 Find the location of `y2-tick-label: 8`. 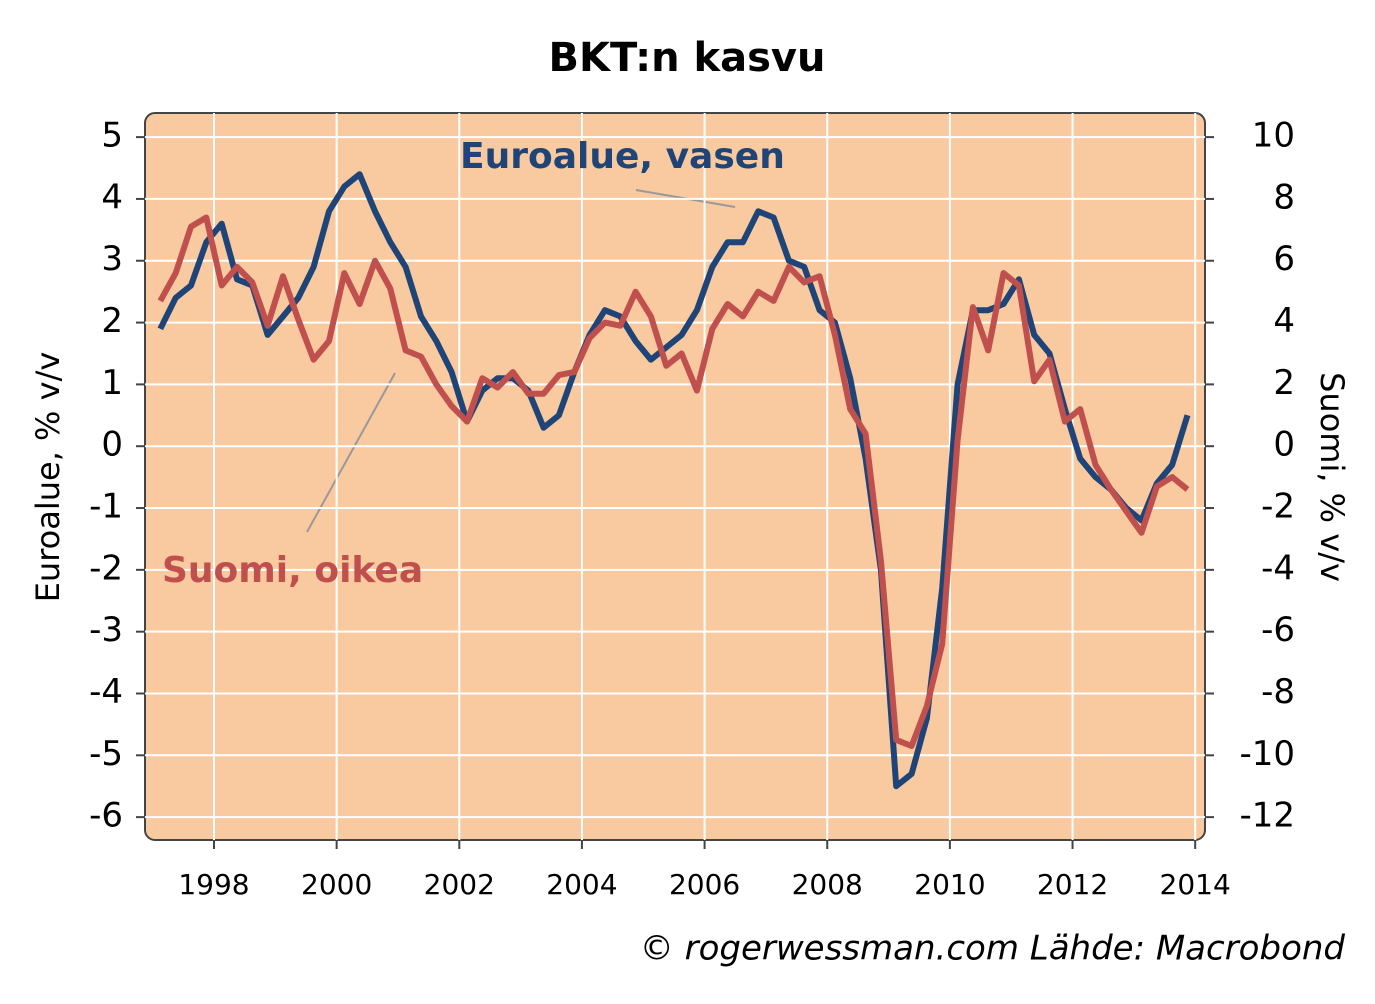

y2-tick-label: 8 is located at coordinates (1284, 197).